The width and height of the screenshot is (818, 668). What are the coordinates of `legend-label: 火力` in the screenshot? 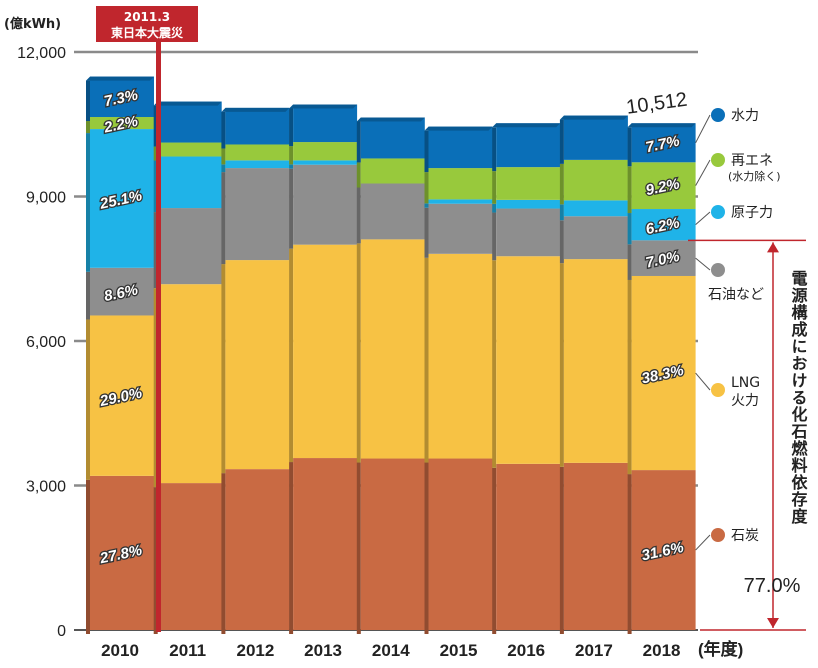 It's located at (745, 401).